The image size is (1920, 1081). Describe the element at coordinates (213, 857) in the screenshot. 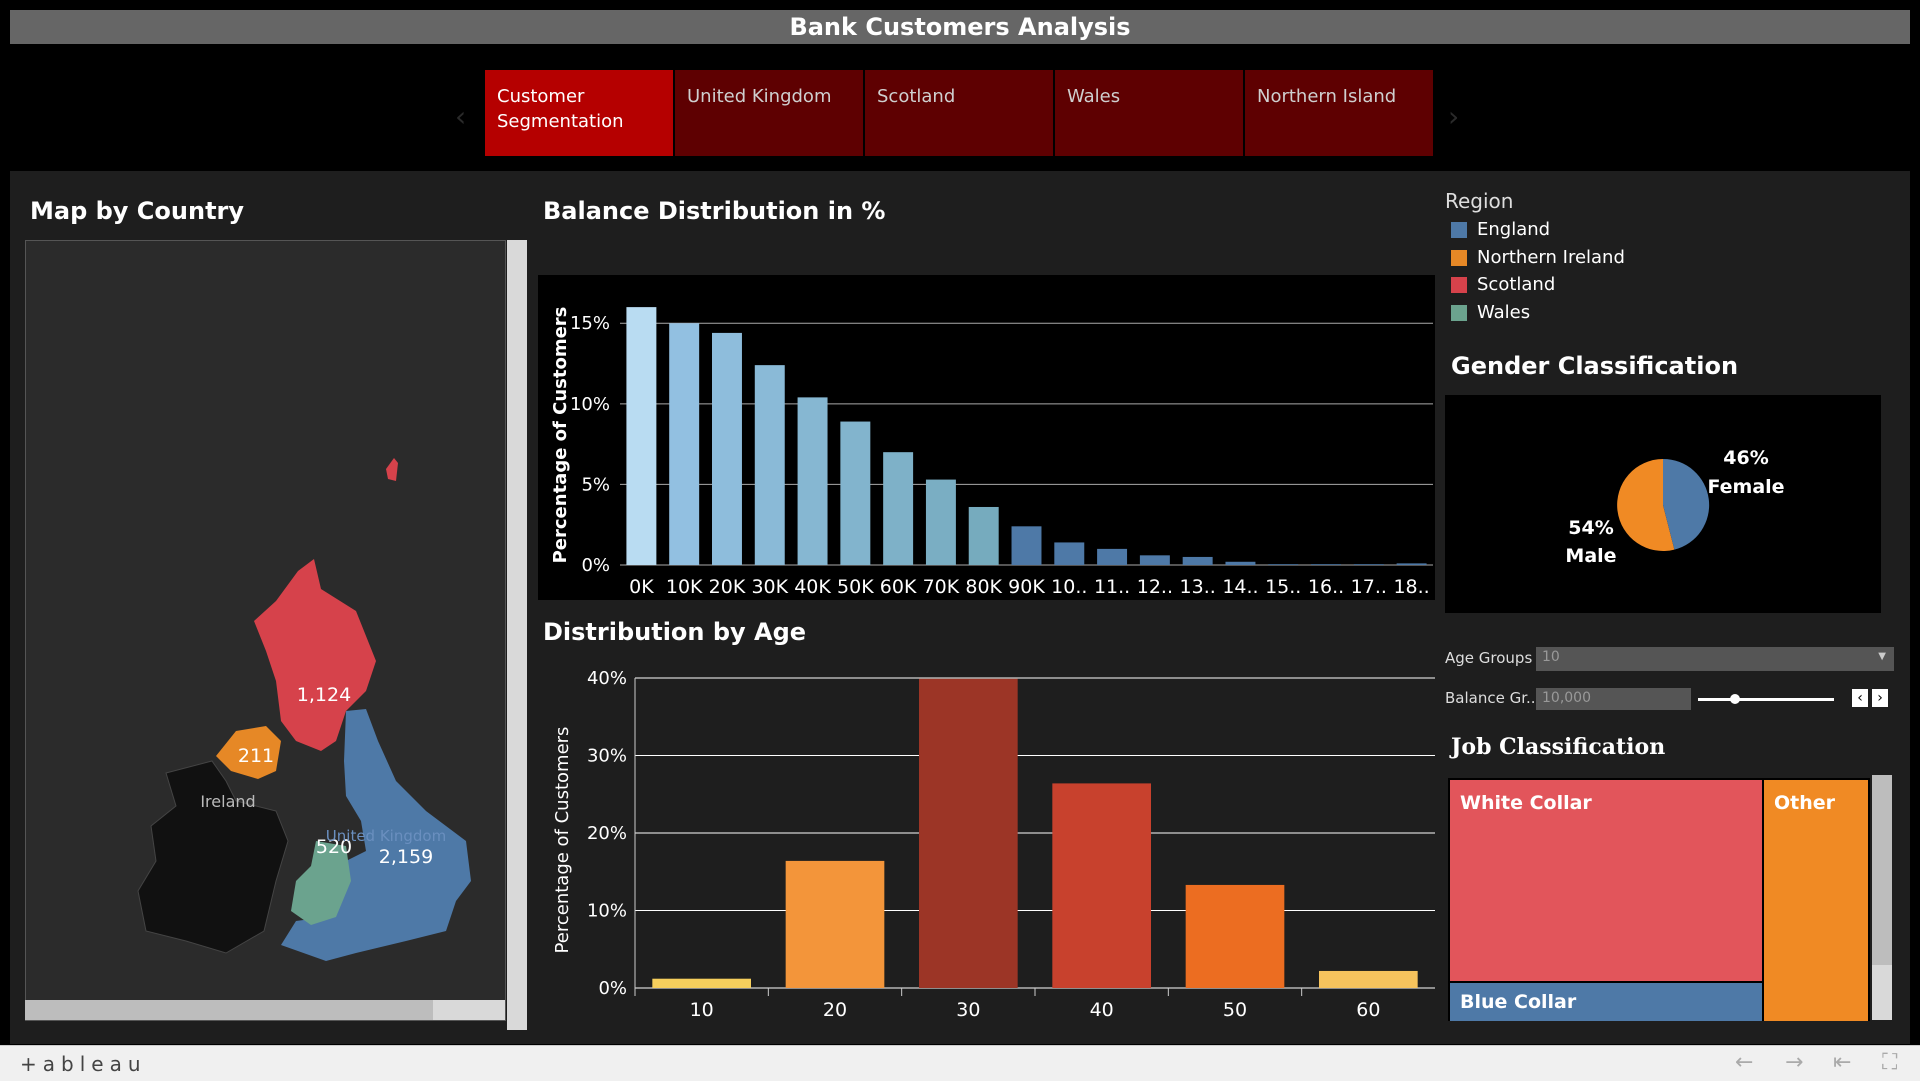

I see `ireland-shape` at that location.